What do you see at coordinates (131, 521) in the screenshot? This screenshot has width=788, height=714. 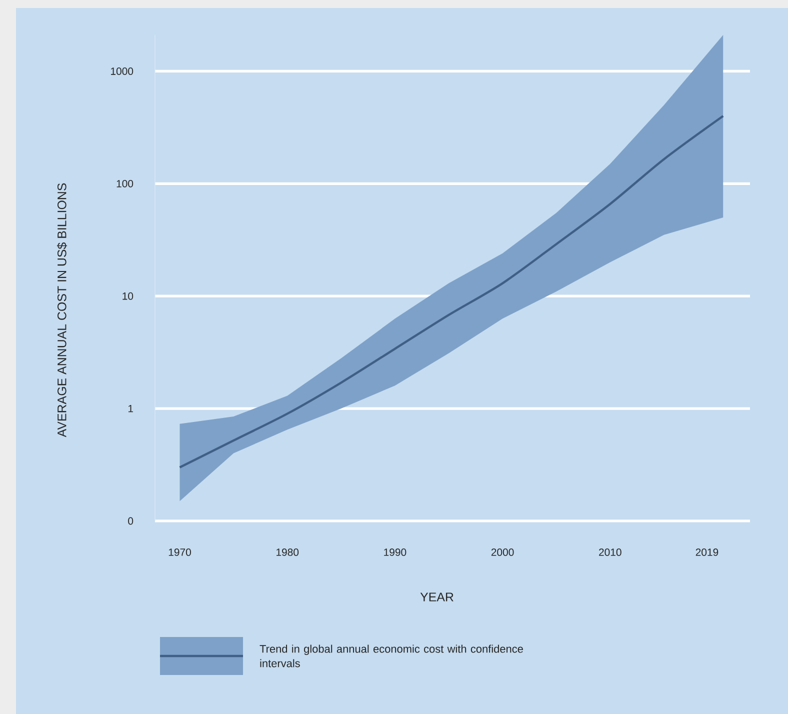 I see `y-tick-label: 0` at bounding box center [131, 521].